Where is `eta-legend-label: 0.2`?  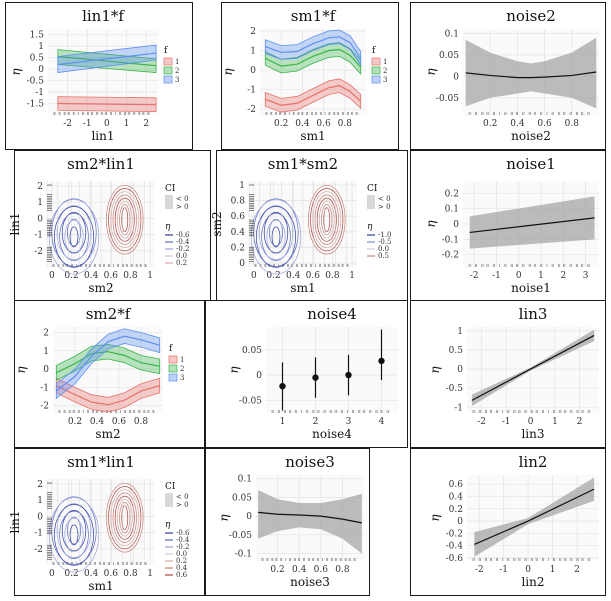
eta-legend-label: 0.2 is located at coordinates (181, 561).